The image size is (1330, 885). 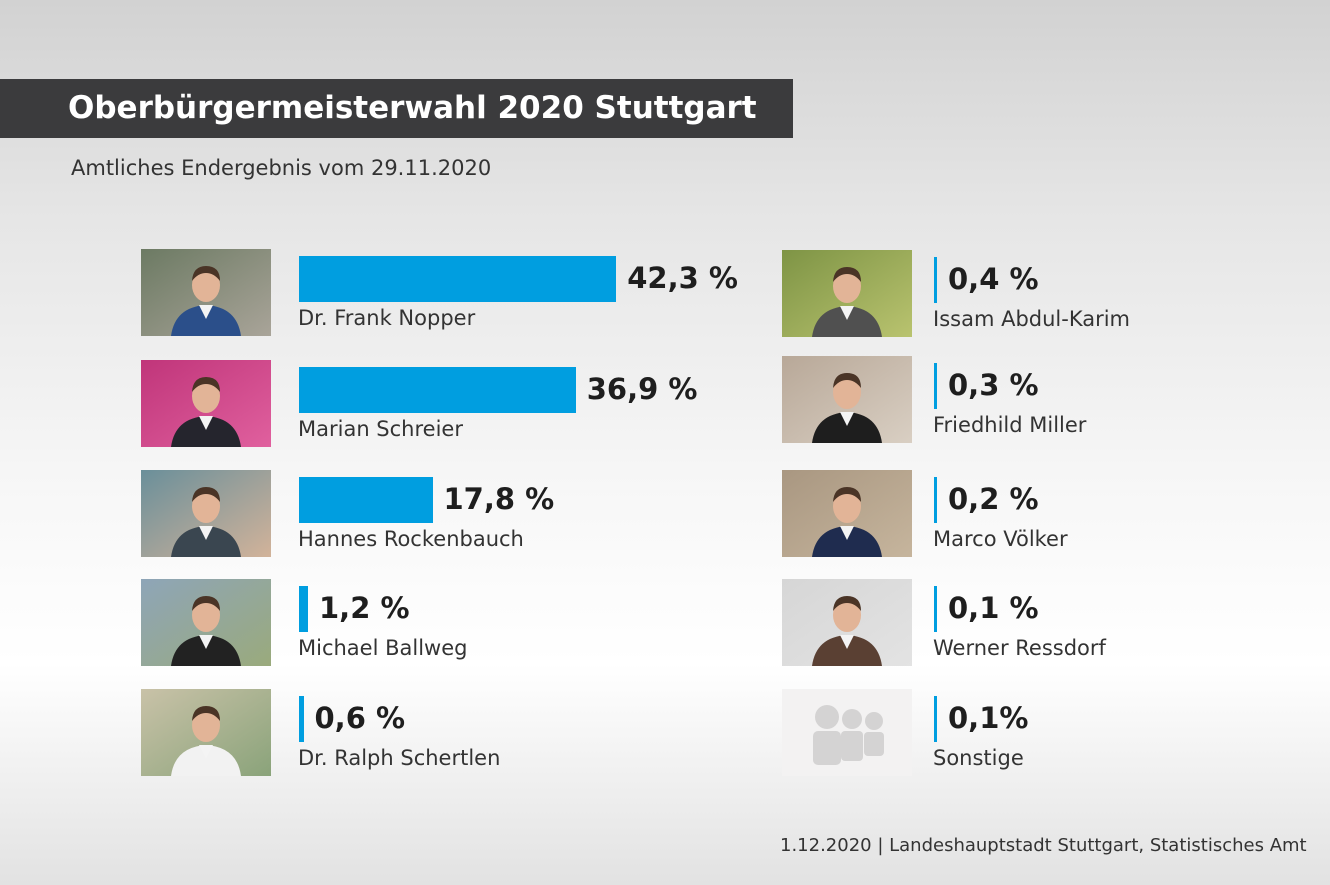 I want to click on percent-label: 0,6 %, so click(x=360, y=718).